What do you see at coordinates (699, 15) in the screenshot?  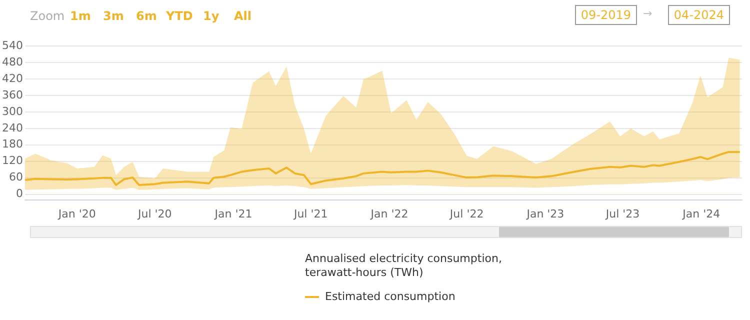 I see `text: 04-2024` at bounding box center [699, 15].